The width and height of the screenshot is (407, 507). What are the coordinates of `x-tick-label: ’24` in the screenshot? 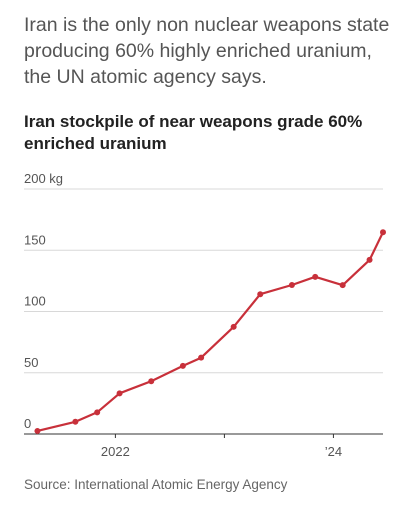 It's located at (333, 451).